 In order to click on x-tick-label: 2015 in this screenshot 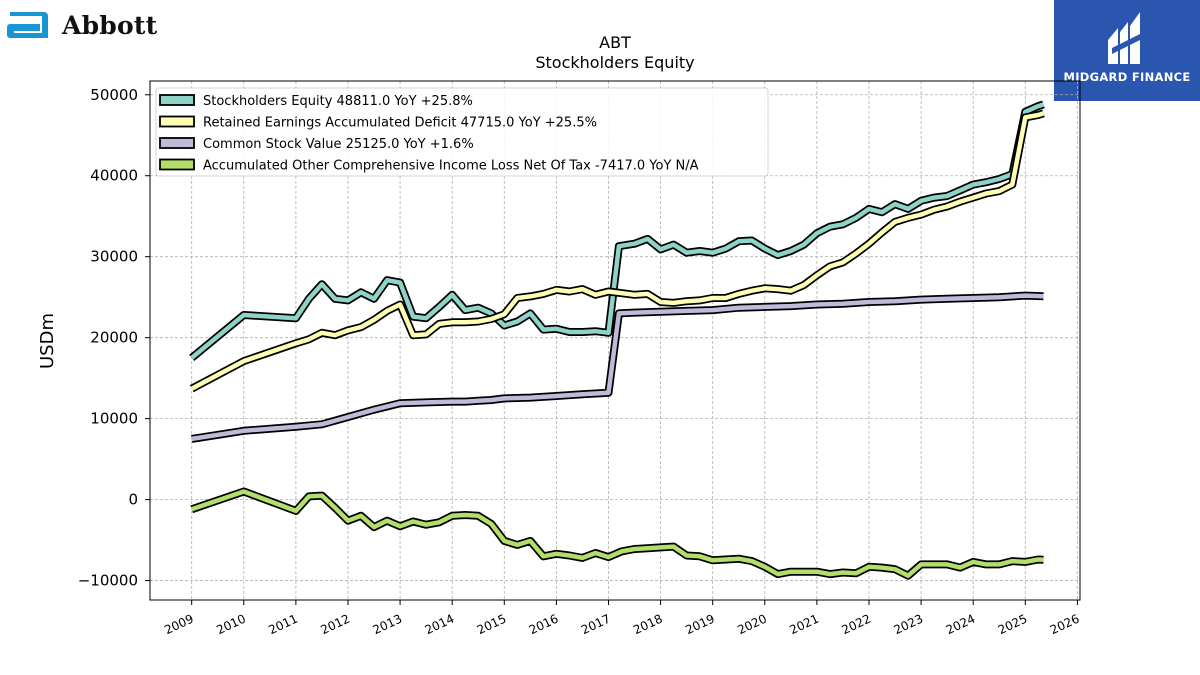, I will do `click(492, 625)`.